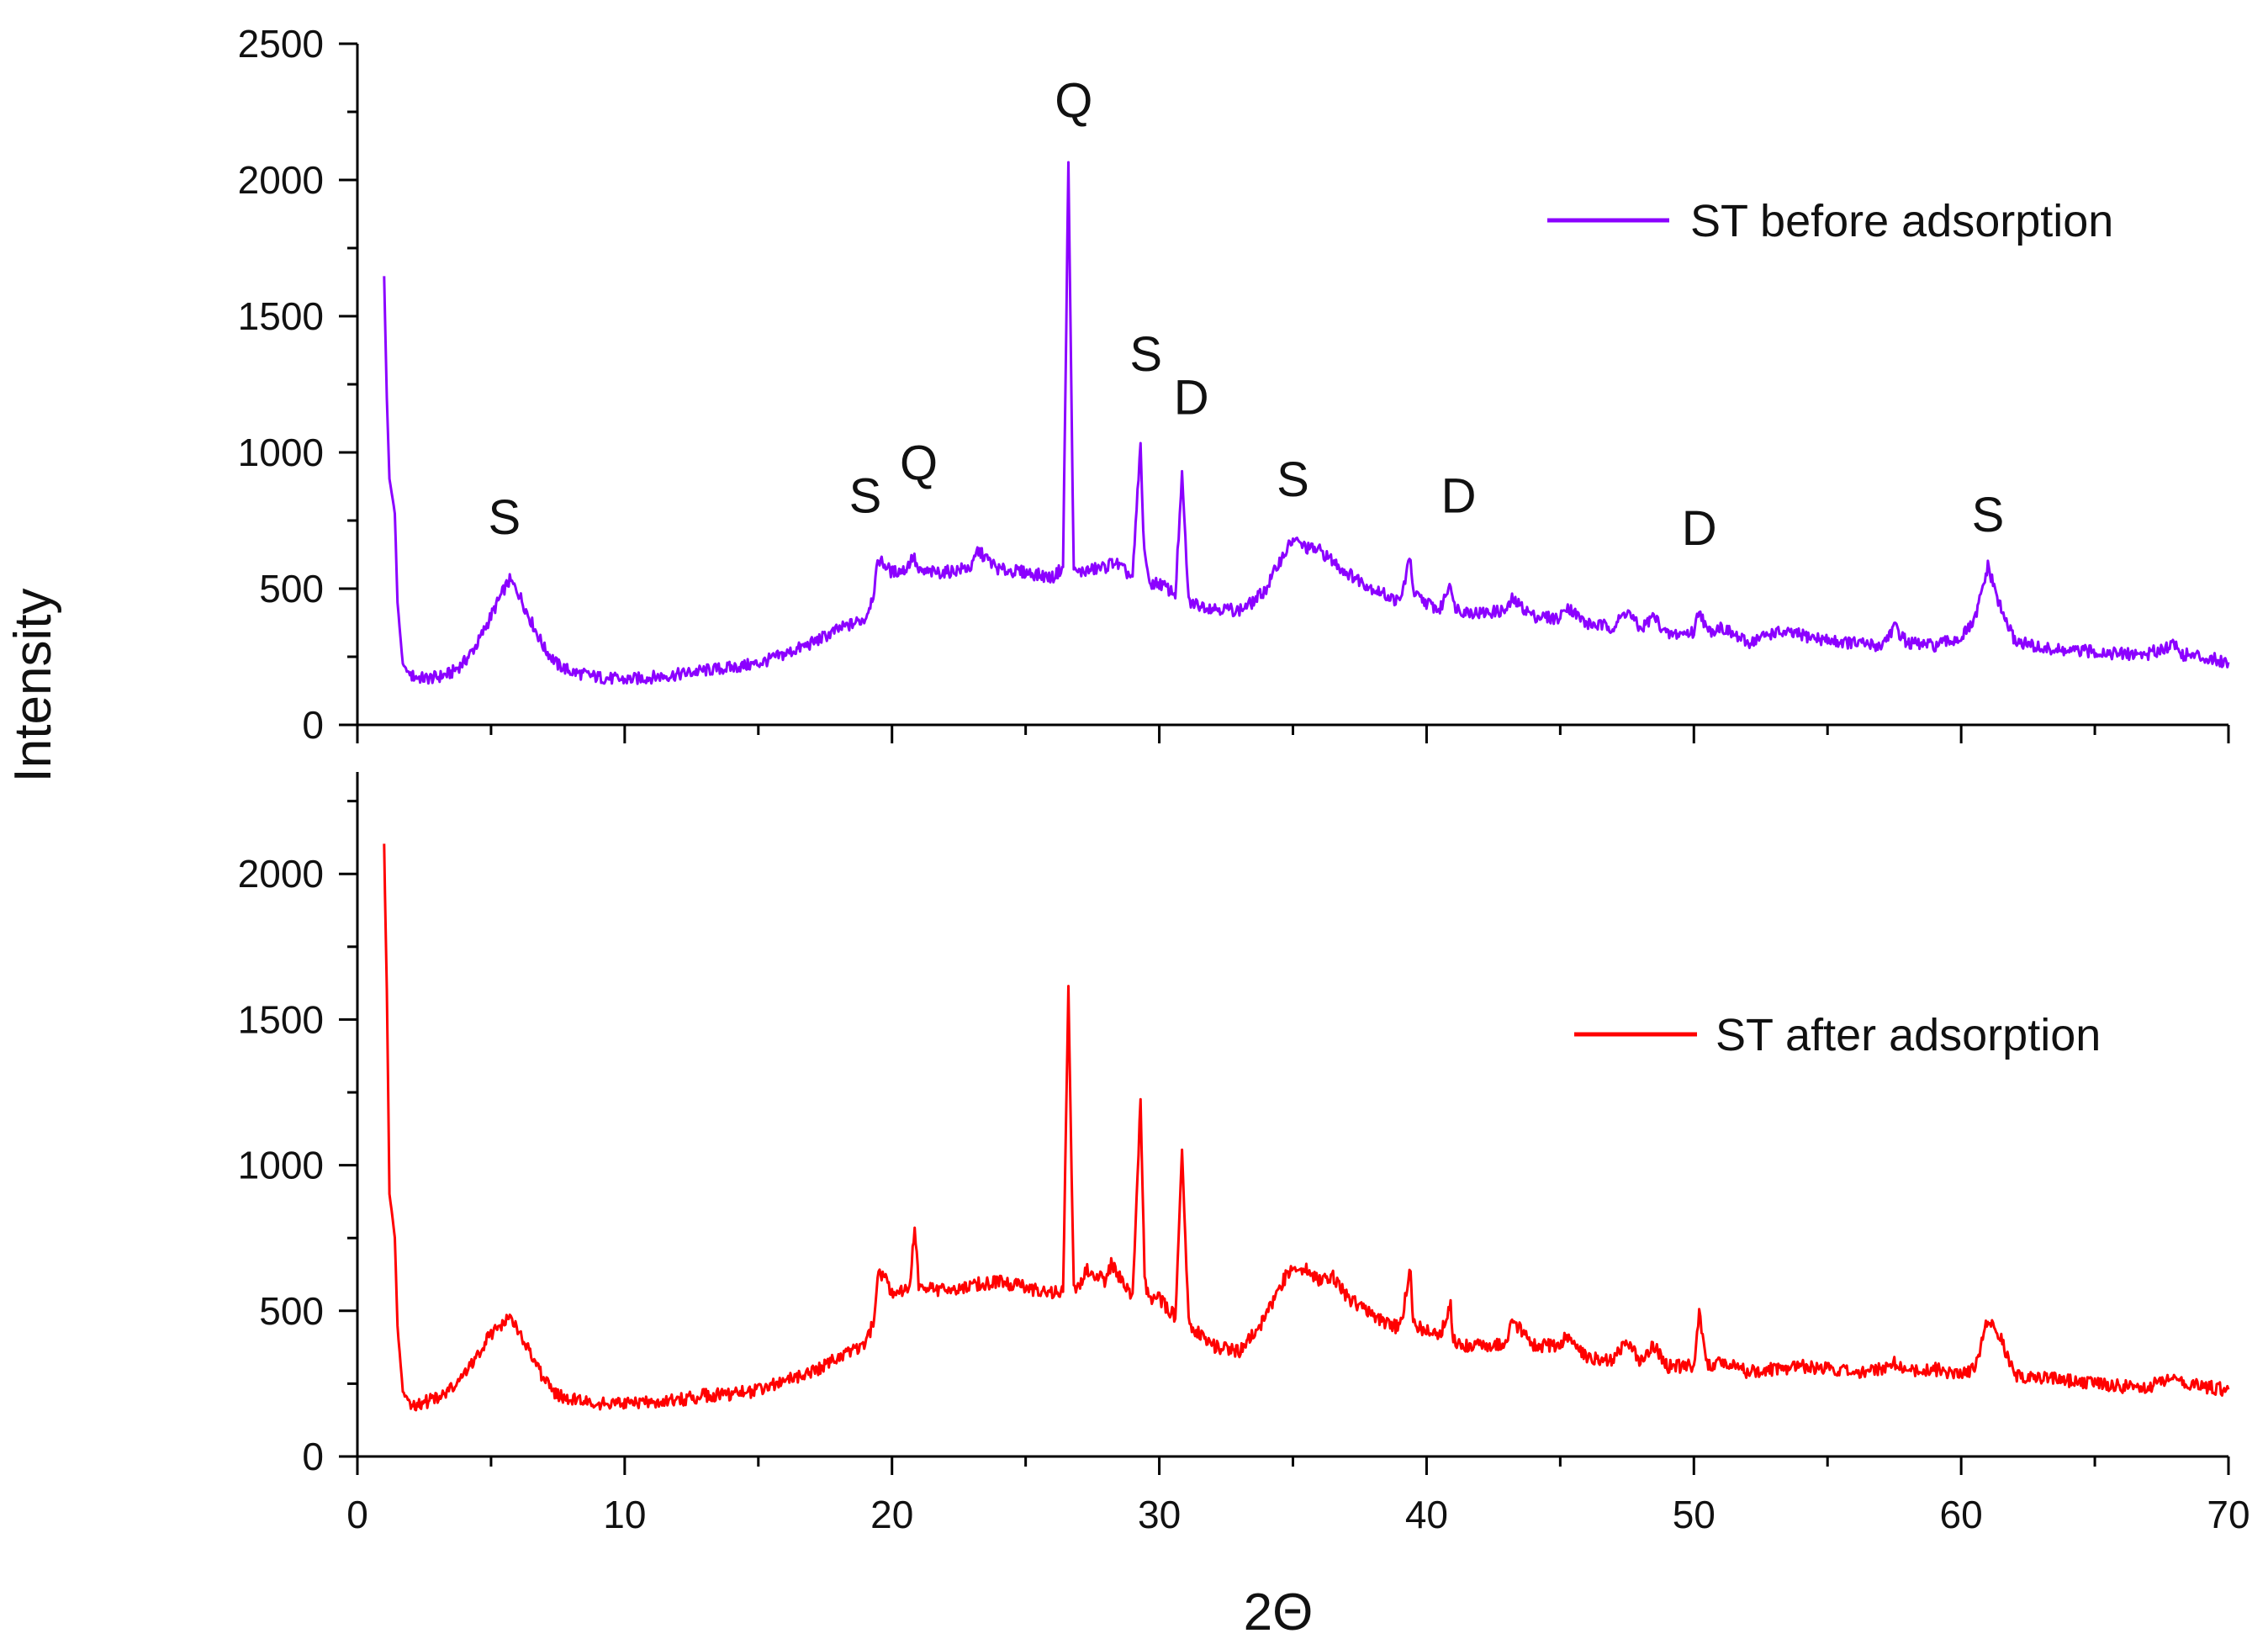  I want to click on legend-label: ST after adsorption, so click(1908, 1035).